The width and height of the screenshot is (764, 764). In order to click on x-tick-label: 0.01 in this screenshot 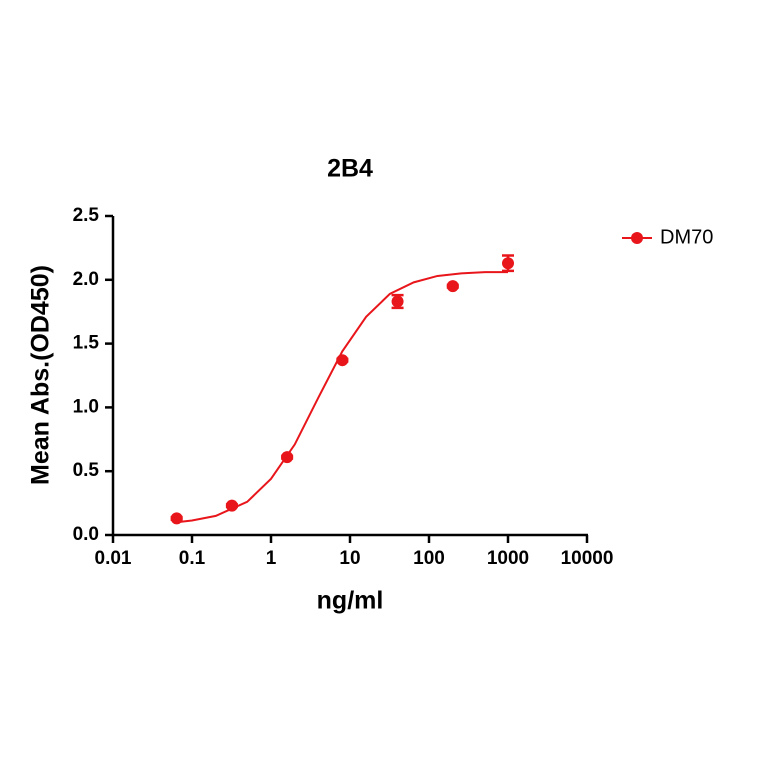, I will do `click(113, 558)`.